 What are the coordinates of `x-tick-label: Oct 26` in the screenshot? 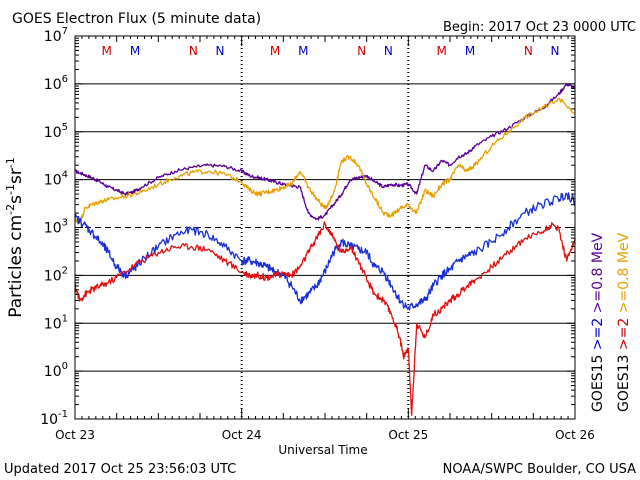 It's located at (575, 435).